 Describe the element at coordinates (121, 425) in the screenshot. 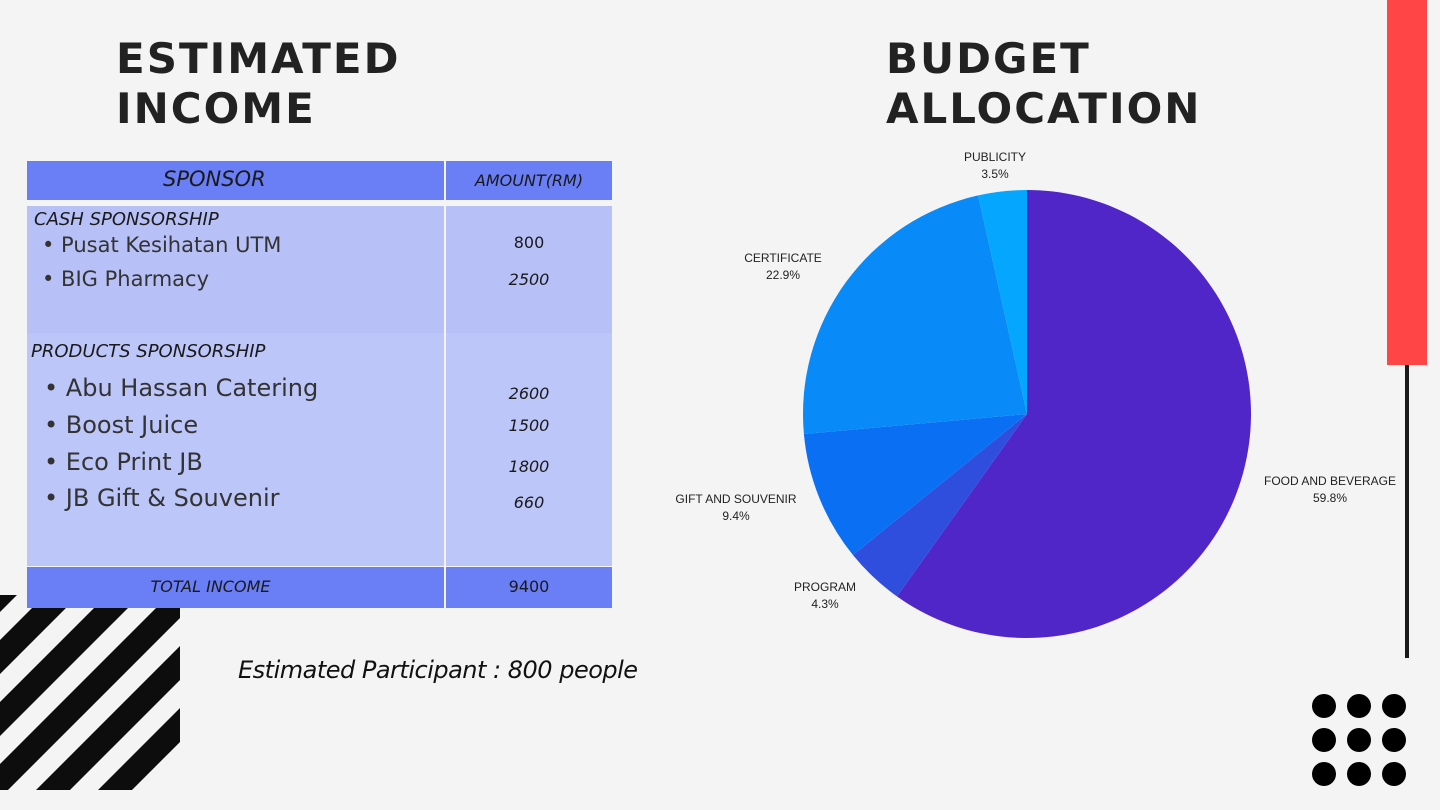

I see `sponsor-item: • Boost Juice` at that location.